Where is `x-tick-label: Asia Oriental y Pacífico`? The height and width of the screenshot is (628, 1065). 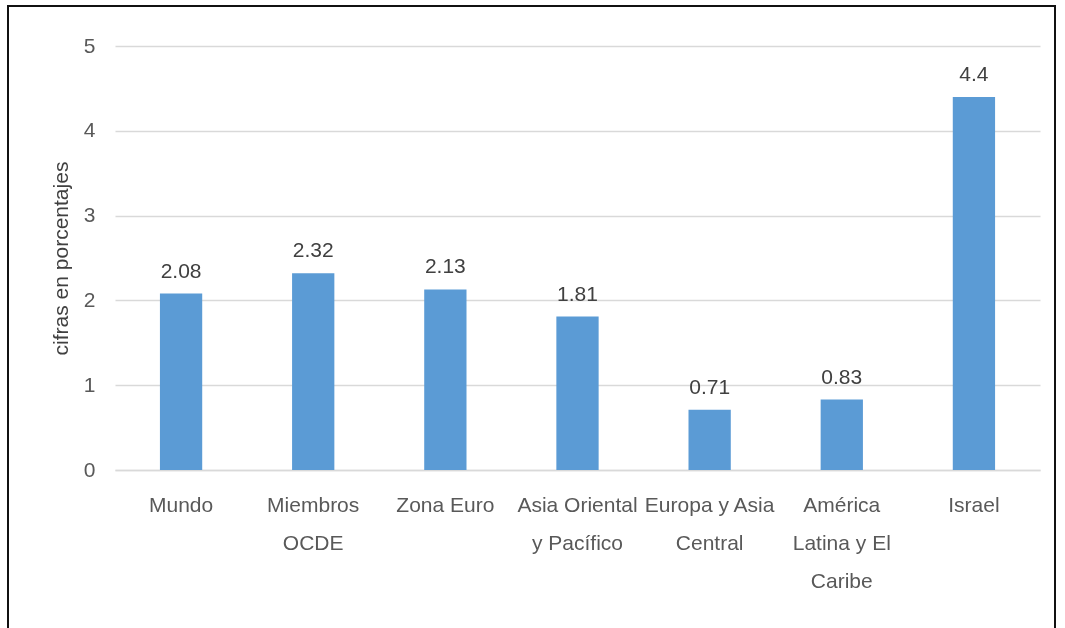 x-tick-label: Asia Oriental y Pacífico is located at coordinates (577, 523).